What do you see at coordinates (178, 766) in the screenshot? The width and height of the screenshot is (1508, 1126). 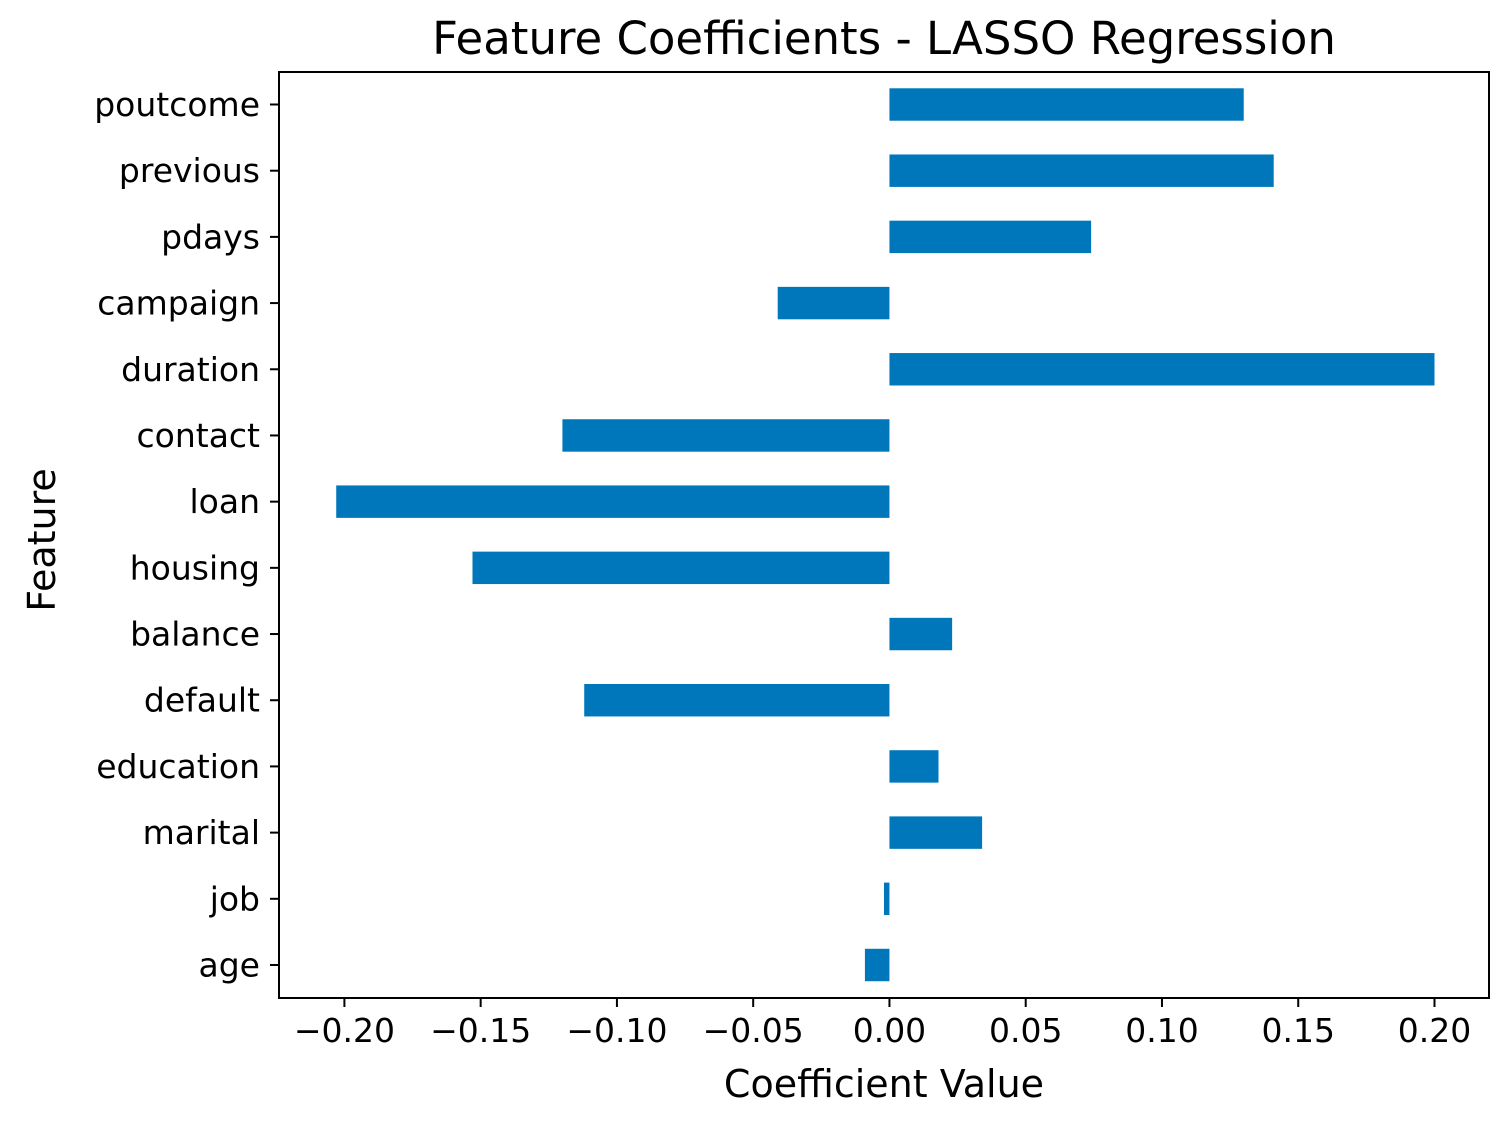 I see `y-tick-label-education: education` at bounding box center [178, 766].